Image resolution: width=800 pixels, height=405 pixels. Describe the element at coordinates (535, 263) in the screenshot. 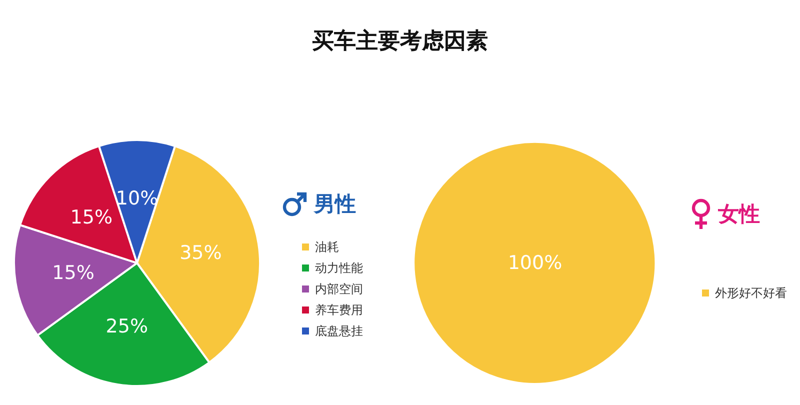

I see `data-label: 100%` at that location.